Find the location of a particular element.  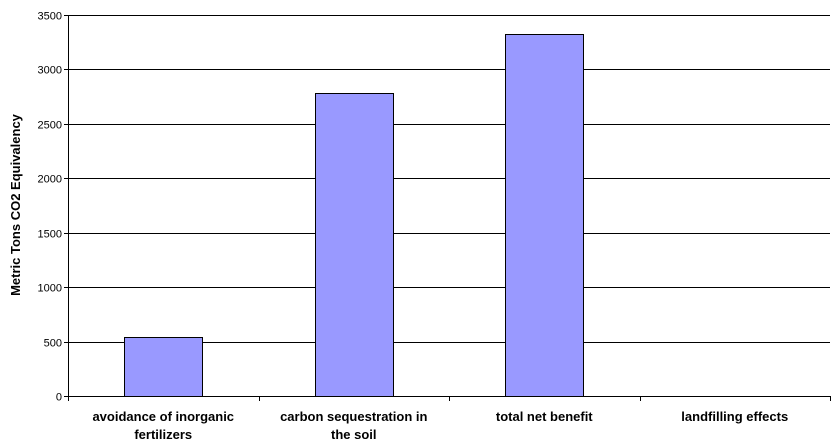

y-tick-label: 3000 is located at coordinates (50, 71).